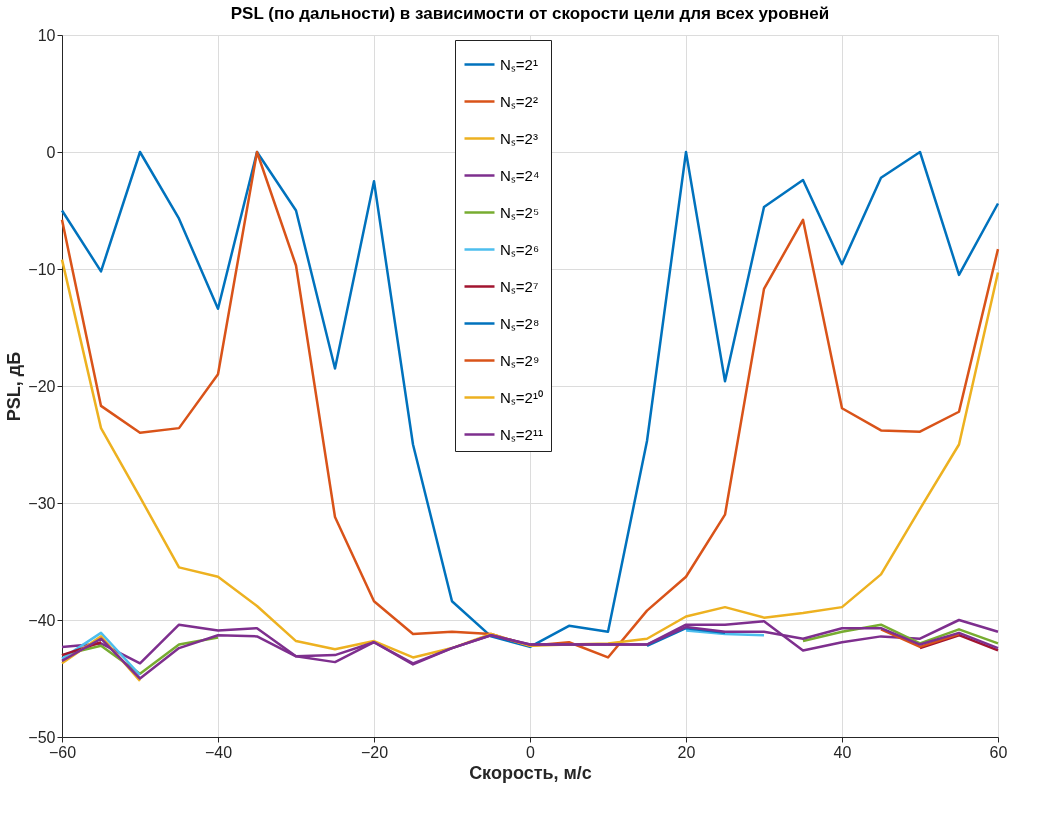 This screenshot has width=1046, height=825. I want to click on legend-label: Nₛ=2⁹, so click(520, 360).